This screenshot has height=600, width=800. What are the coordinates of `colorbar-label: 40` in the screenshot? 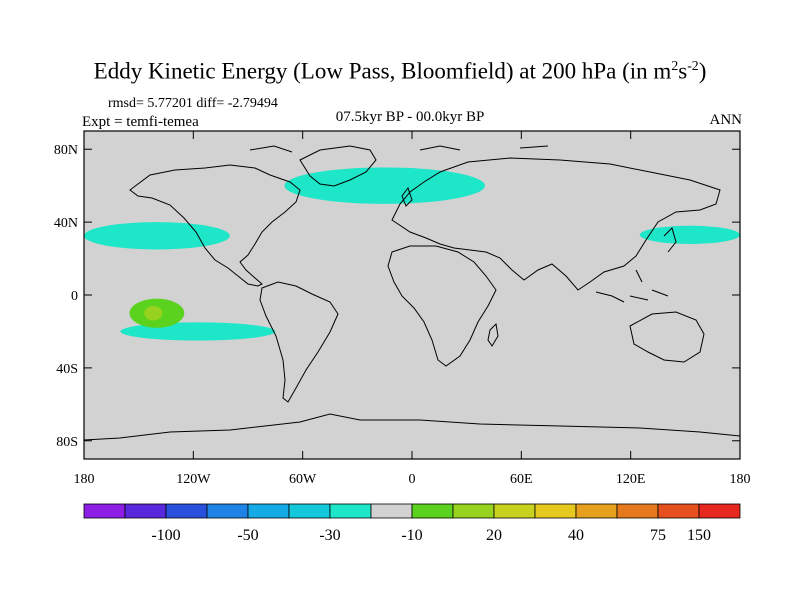 It's located at (576, 535).